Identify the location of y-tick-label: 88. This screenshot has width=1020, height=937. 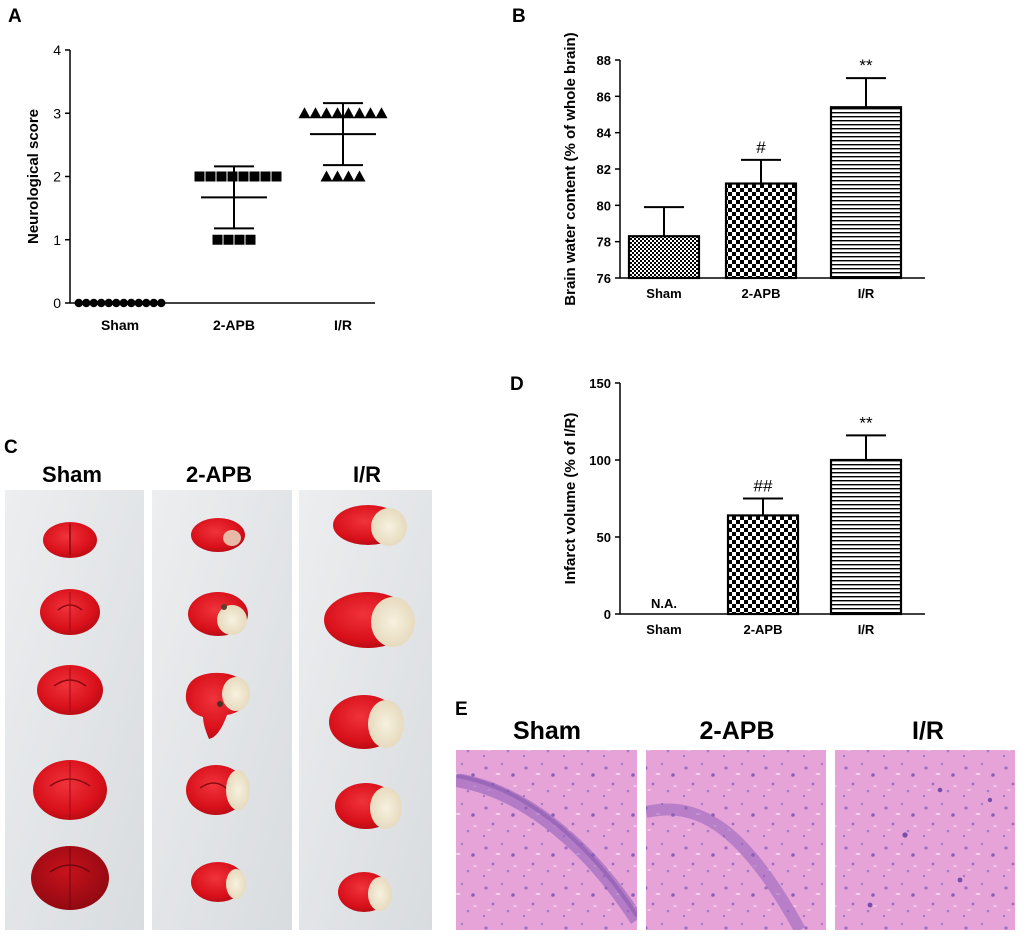
(604, 60).